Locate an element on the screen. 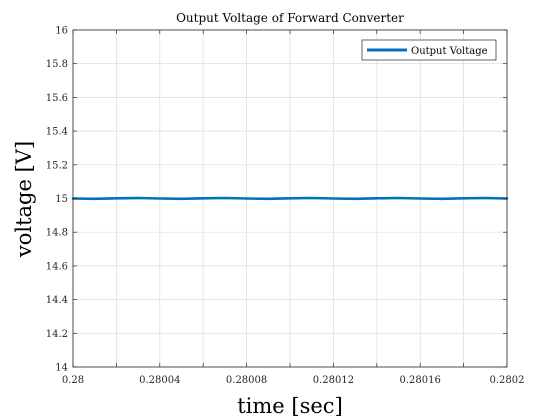 The height and width of the screenshot is (420, 560). y-tick-label: 14.8 is located at coordinates (57, 233).